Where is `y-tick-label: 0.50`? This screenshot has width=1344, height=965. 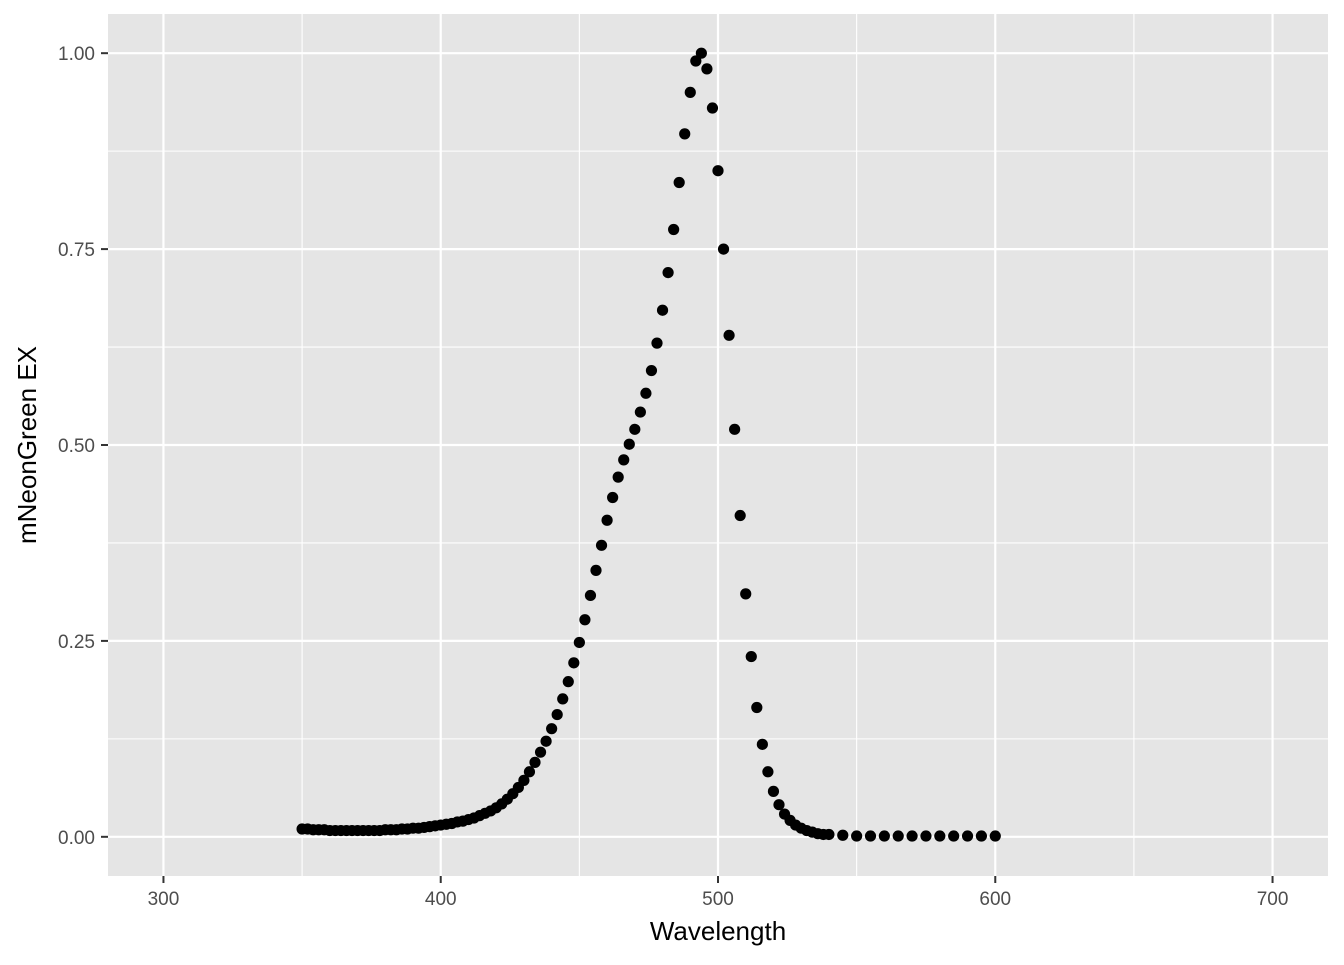
y-tick-label: 0.50 is located at coordinates (76, 446).